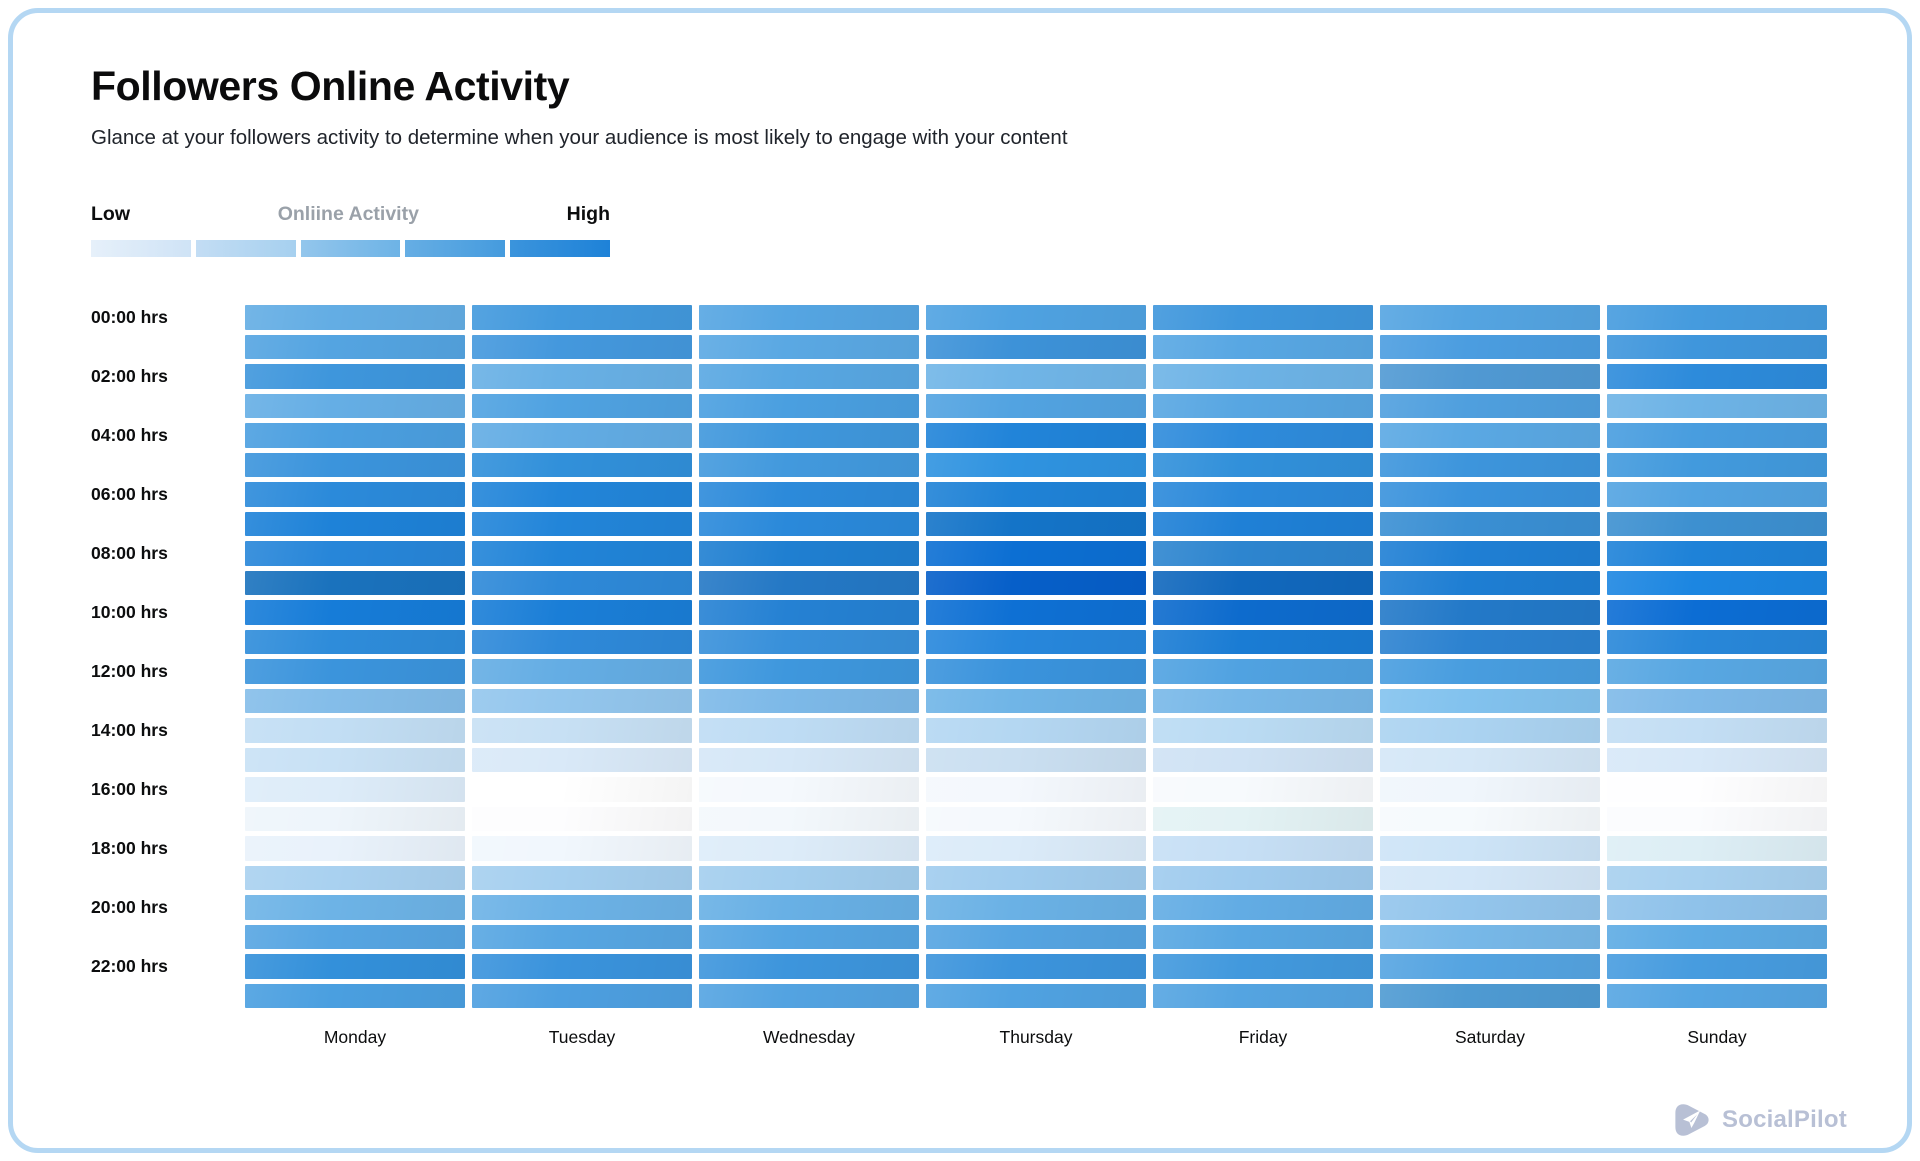  What do you see at coordinates (1717, 907) in the screenshot?
I see `heatmap-cell-sunday-h20` at bounding box center [1717, 907].